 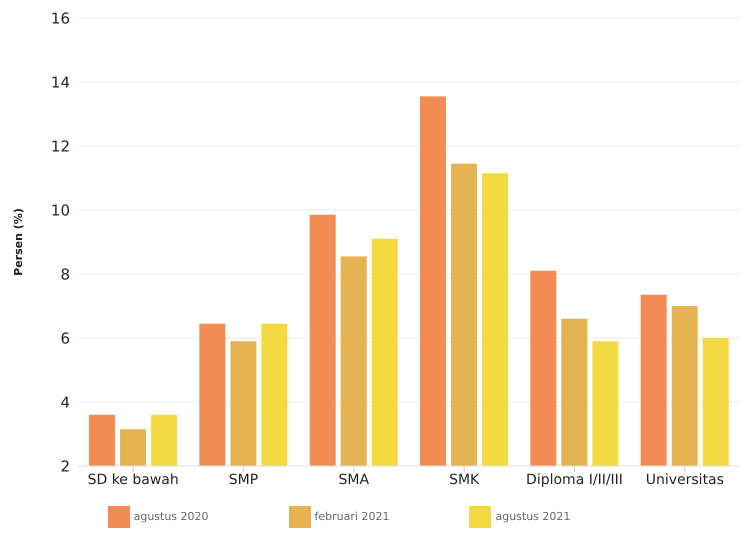 I want to click on y-tick-label: 14, so click(x=60, y=82).